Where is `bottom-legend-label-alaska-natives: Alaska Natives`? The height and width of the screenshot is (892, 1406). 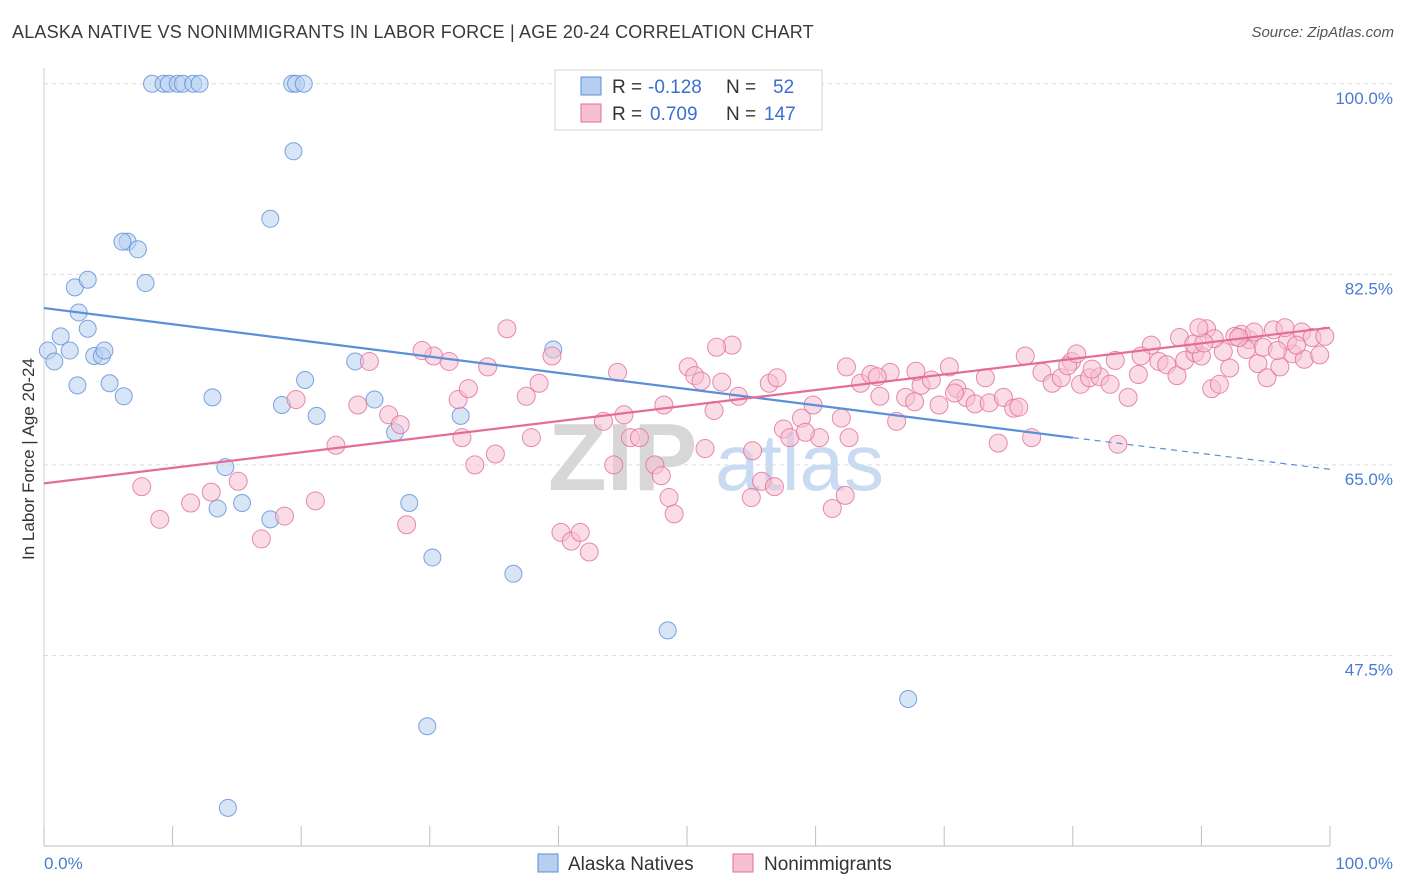
bottom-legend-label-alaska-natives: Alaska Natives is located at coordinates (631, 864).